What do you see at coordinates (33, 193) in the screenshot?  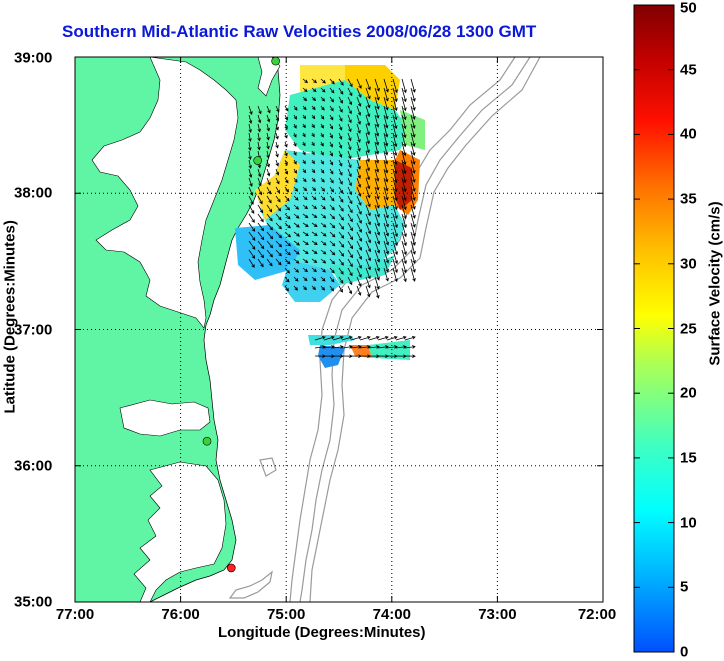 I see `y-tick-label: 38:00` at bounding box center [33, 193].